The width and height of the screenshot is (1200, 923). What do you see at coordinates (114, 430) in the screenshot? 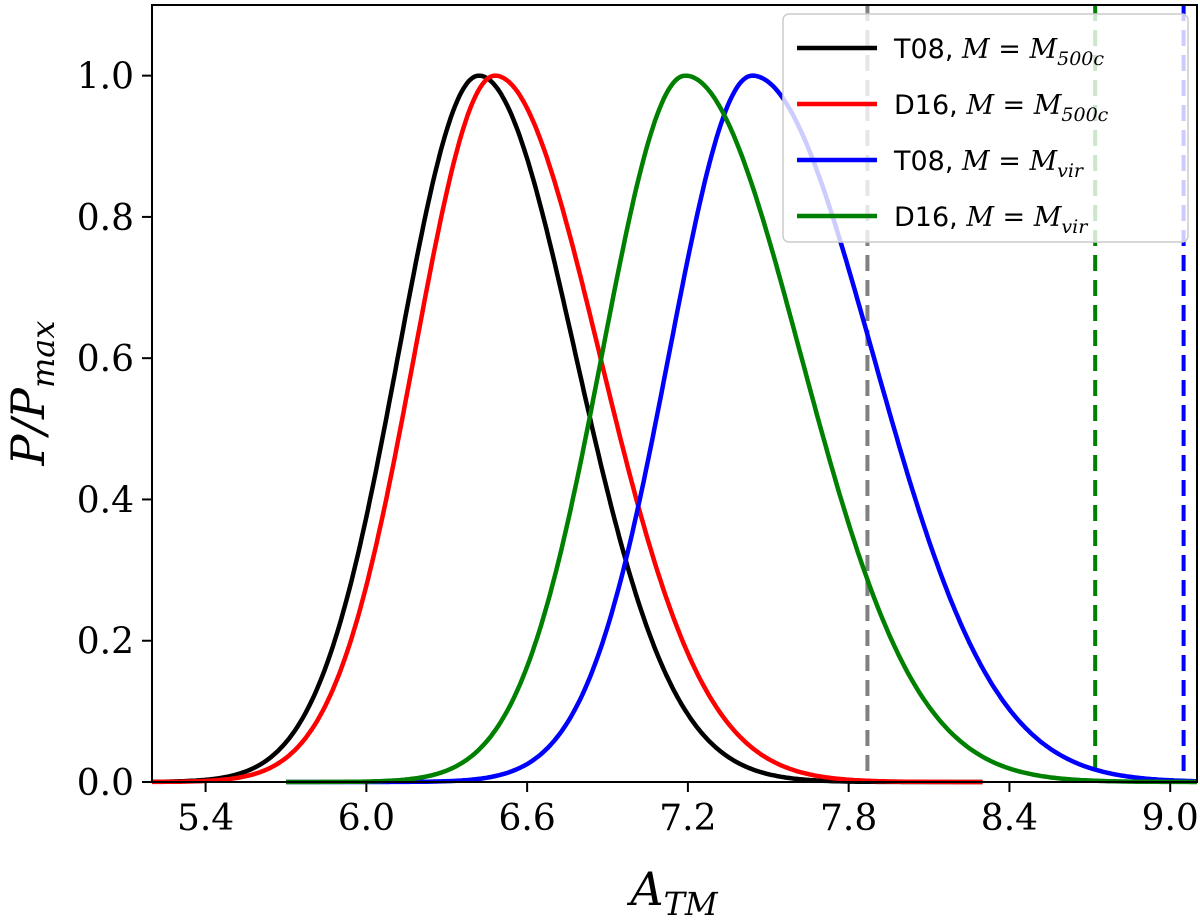
I see `y-axis-ticks: 0.0 0.2 0.4 0.6 0.8 1.0` at bounding box center [114, 430].